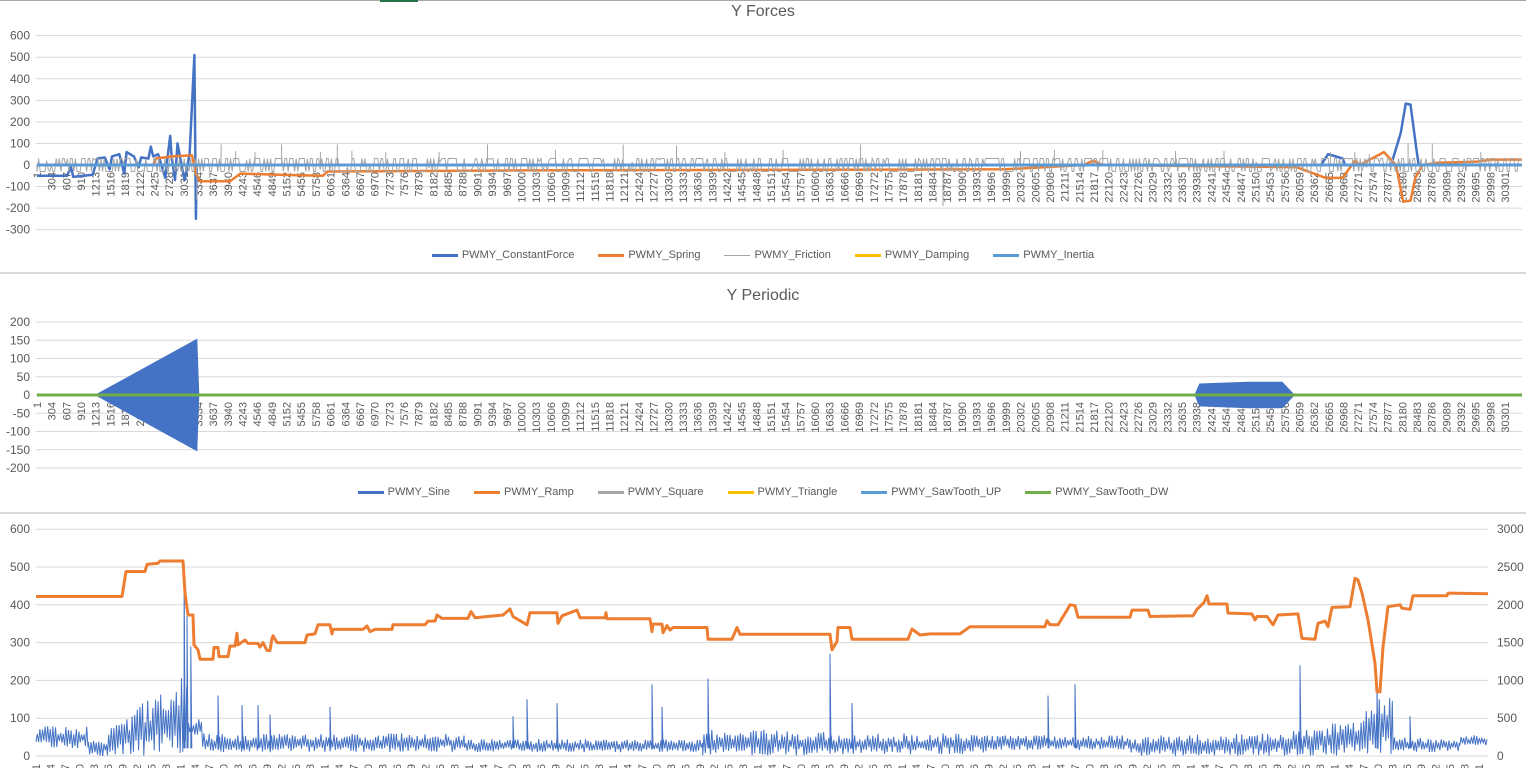 The image size is (1526, 768). Describe the element at coordinates (67, 411) in the screenshot. I see `x-tick-label: 607` at that location.